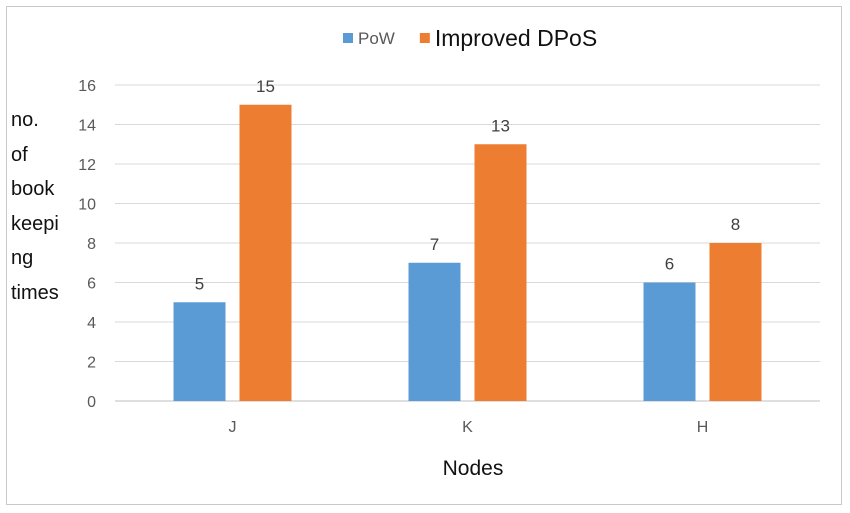 The height and width of the screenshot is (513, 850). What do you see at coordinates (35, 223) in the screenshot?
I see `y-axis-title-line: keepi` at bounding box center [35, 223].